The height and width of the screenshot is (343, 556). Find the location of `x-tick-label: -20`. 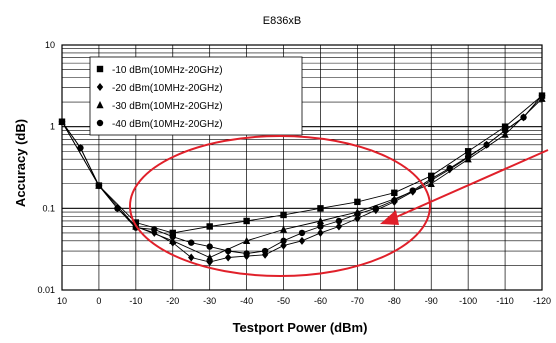

x-tick-label: -20 is located at coordinates (172, 301).